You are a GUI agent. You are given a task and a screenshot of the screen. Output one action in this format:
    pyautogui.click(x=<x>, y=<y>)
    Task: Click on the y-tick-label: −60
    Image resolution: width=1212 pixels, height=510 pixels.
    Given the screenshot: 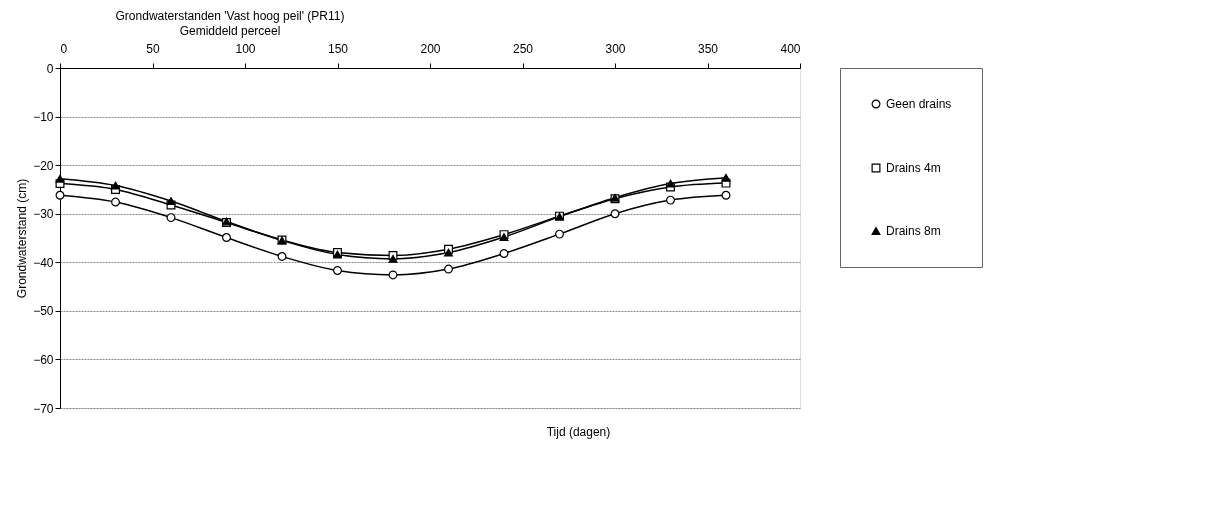 What is the action you would take?
    pyautogui.click(x=43, y=359)
    